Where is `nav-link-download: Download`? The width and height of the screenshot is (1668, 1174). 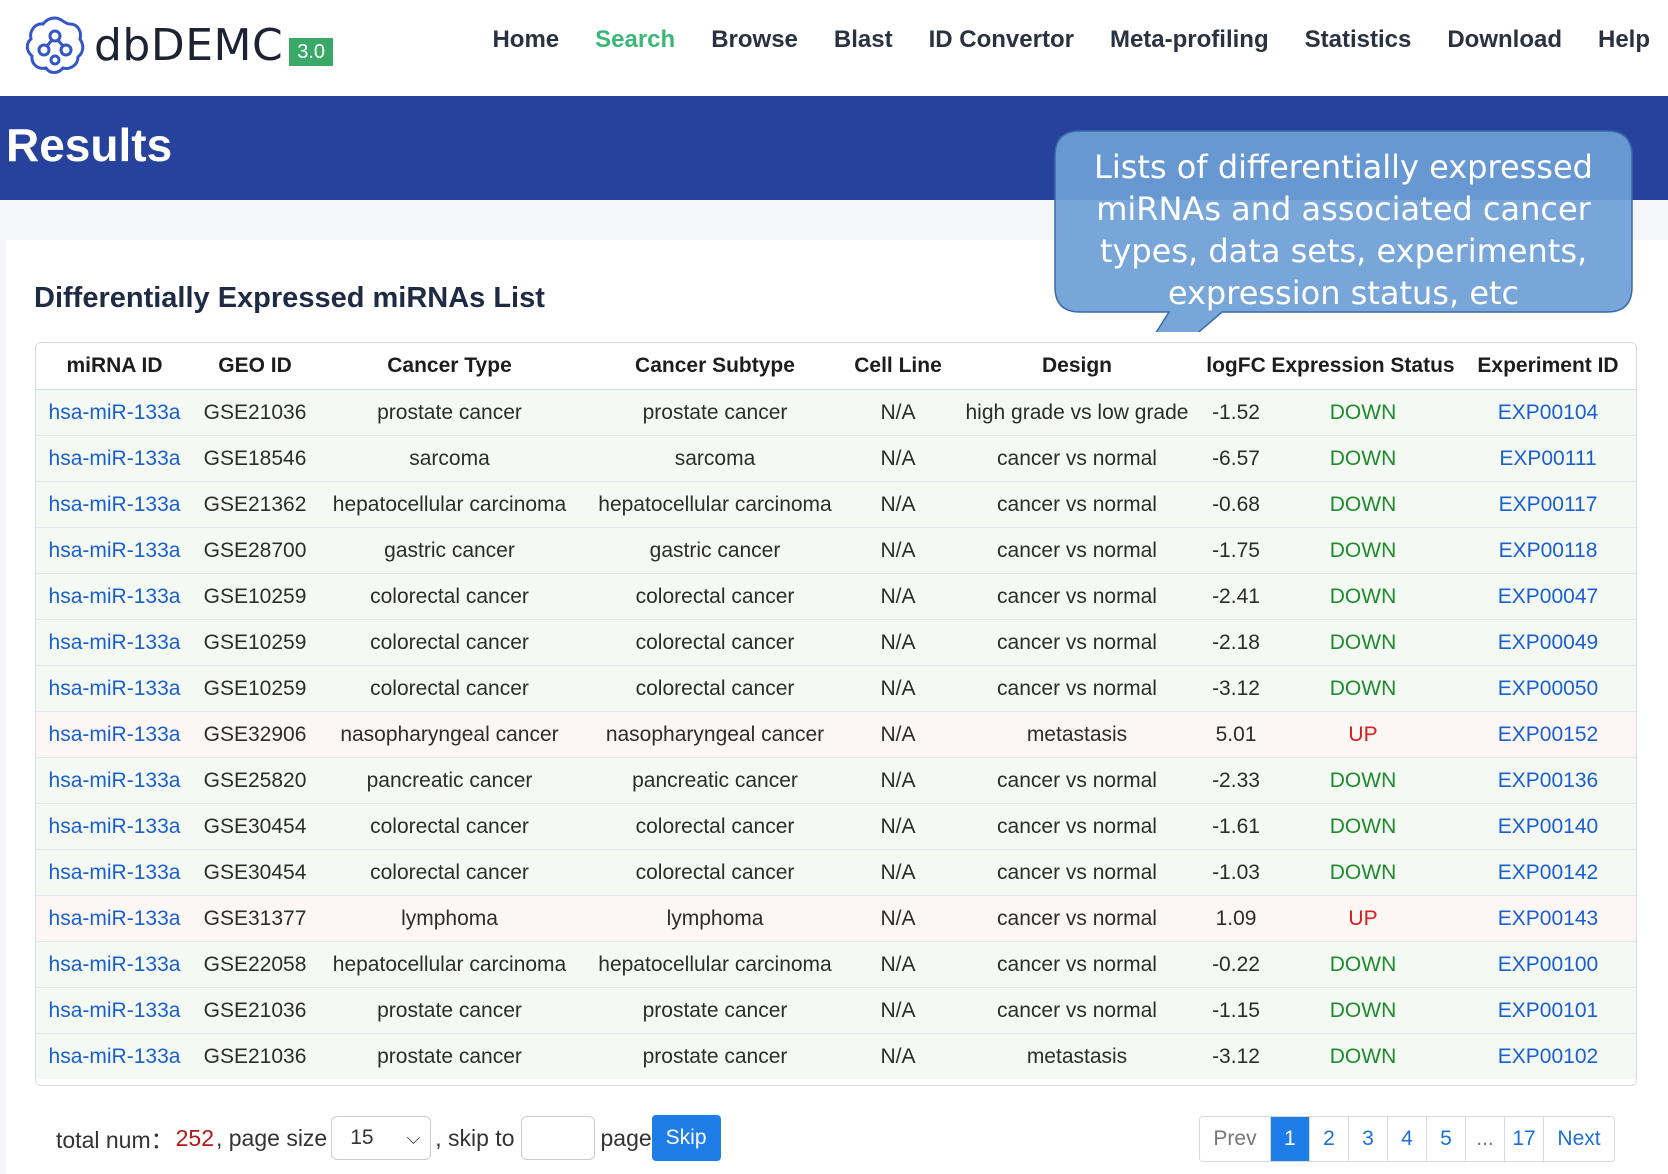
nav-link-download: Download is located at coordinates (1504, 39).